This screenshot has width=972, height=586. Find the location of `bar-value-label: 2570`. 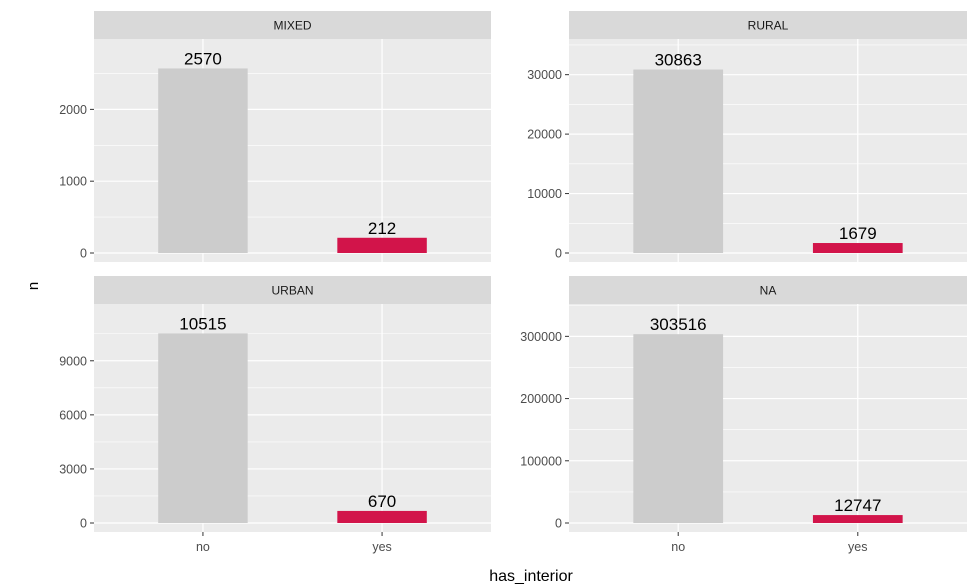

bar-value-label: 2570 is located at coordinates (203, 58).